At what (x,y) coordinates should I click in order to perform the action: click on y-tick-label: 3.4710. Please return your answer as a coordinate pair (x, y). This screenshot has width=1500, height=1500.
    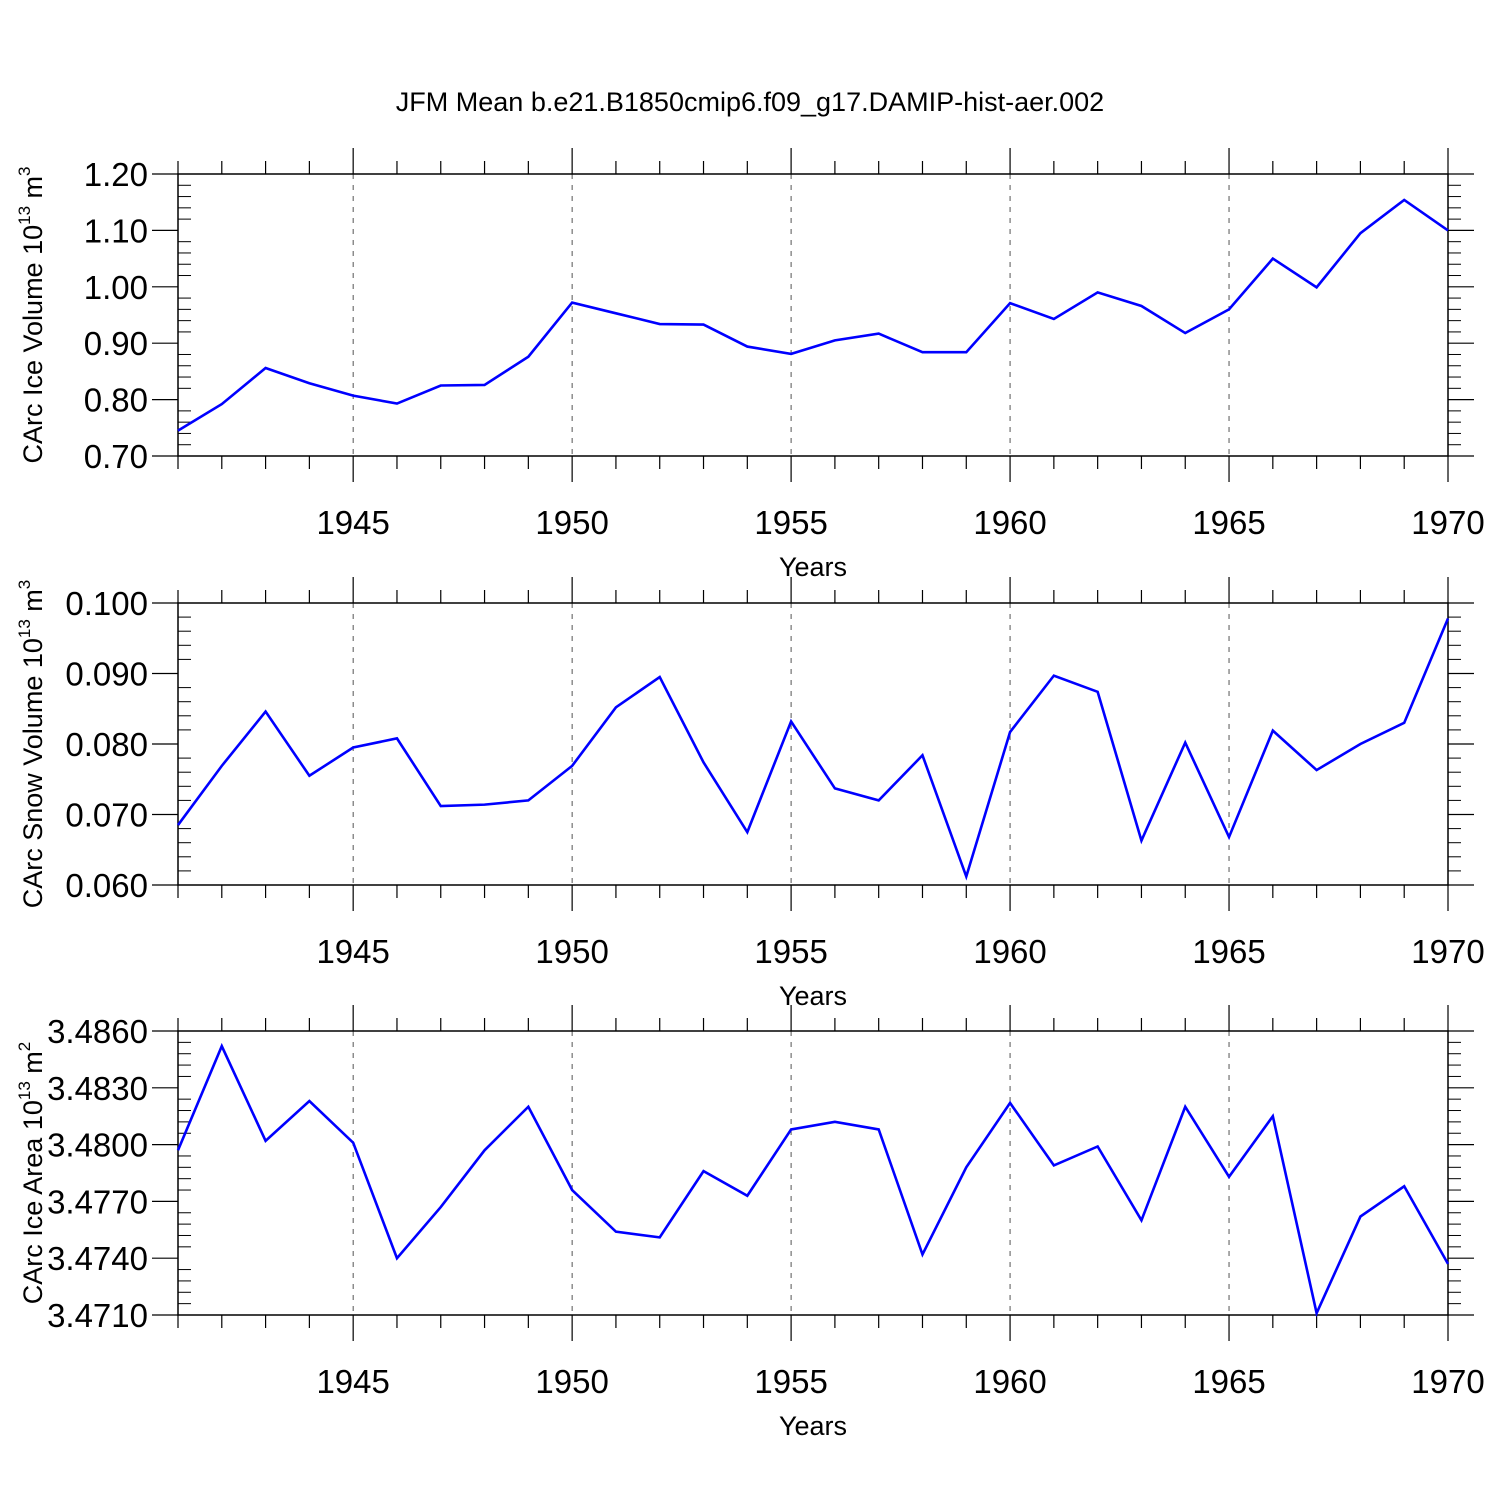
    Looking at the image, I should click on (97, 1315).